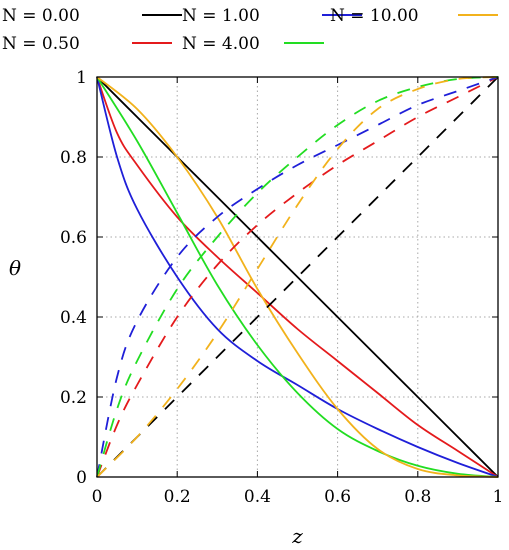 The width and height of the screenshot is (509, 550). What do you see at coordinates (337, 497) in the screenshot?
I see `x-tick-label: 0.6` at bounding box center [337, 497].